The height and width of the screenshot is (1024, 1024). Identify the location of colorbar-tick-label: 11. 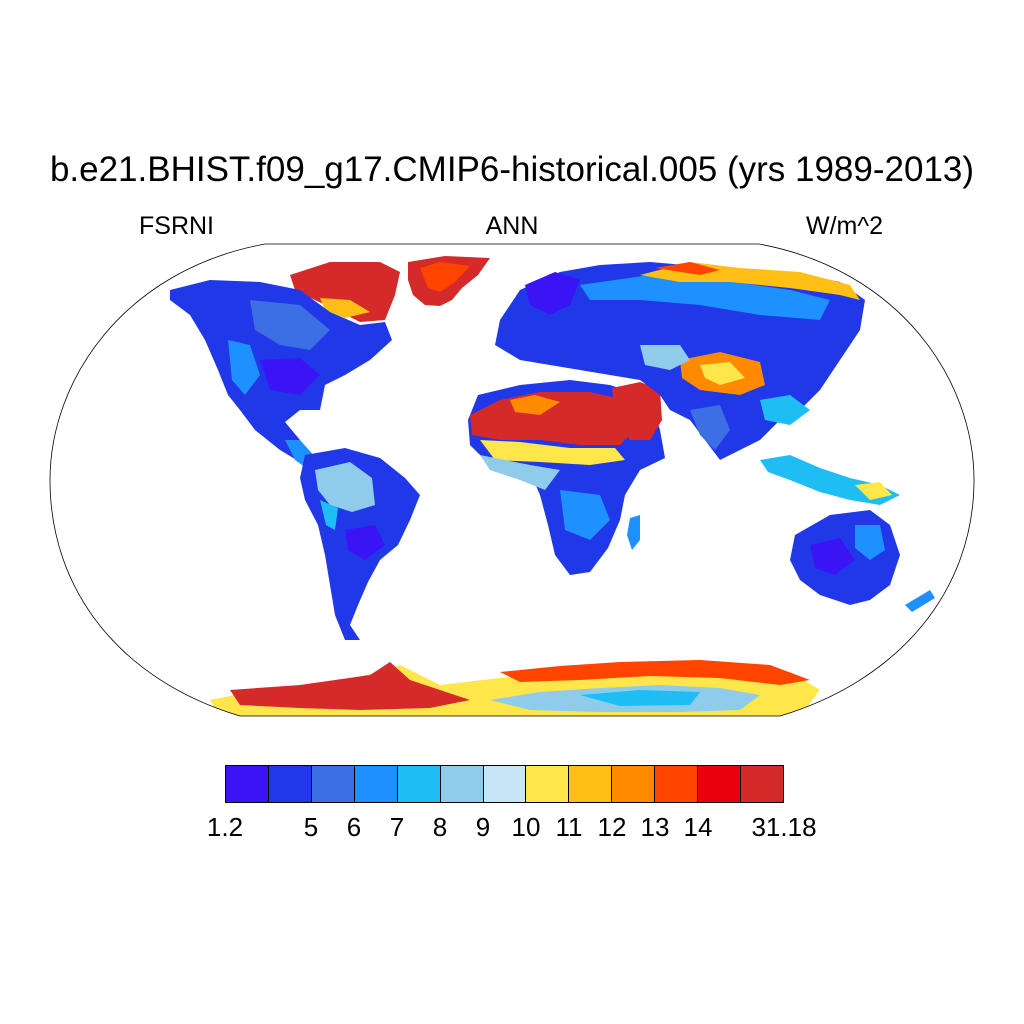
(569, 827).